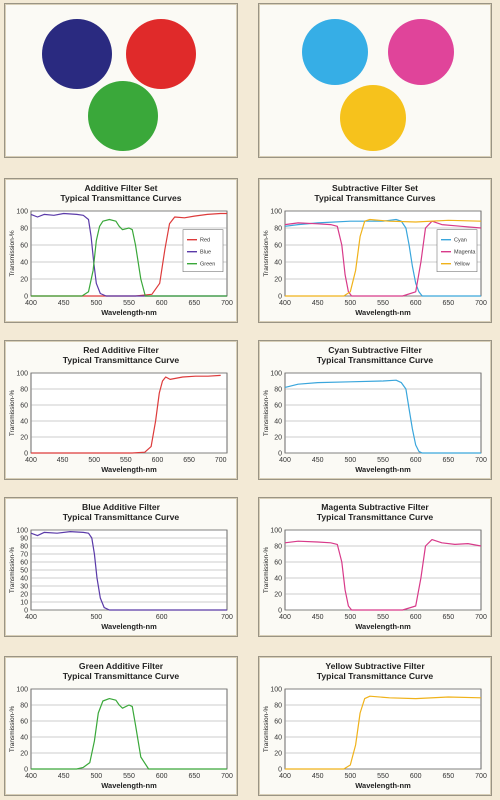 Image resolution: width=500 pixels, height=800 pixels. Describe the element at coordinates (375, 188) in the screenshot. I see `chart-1-title: Subtractive Filter Set` at that location.